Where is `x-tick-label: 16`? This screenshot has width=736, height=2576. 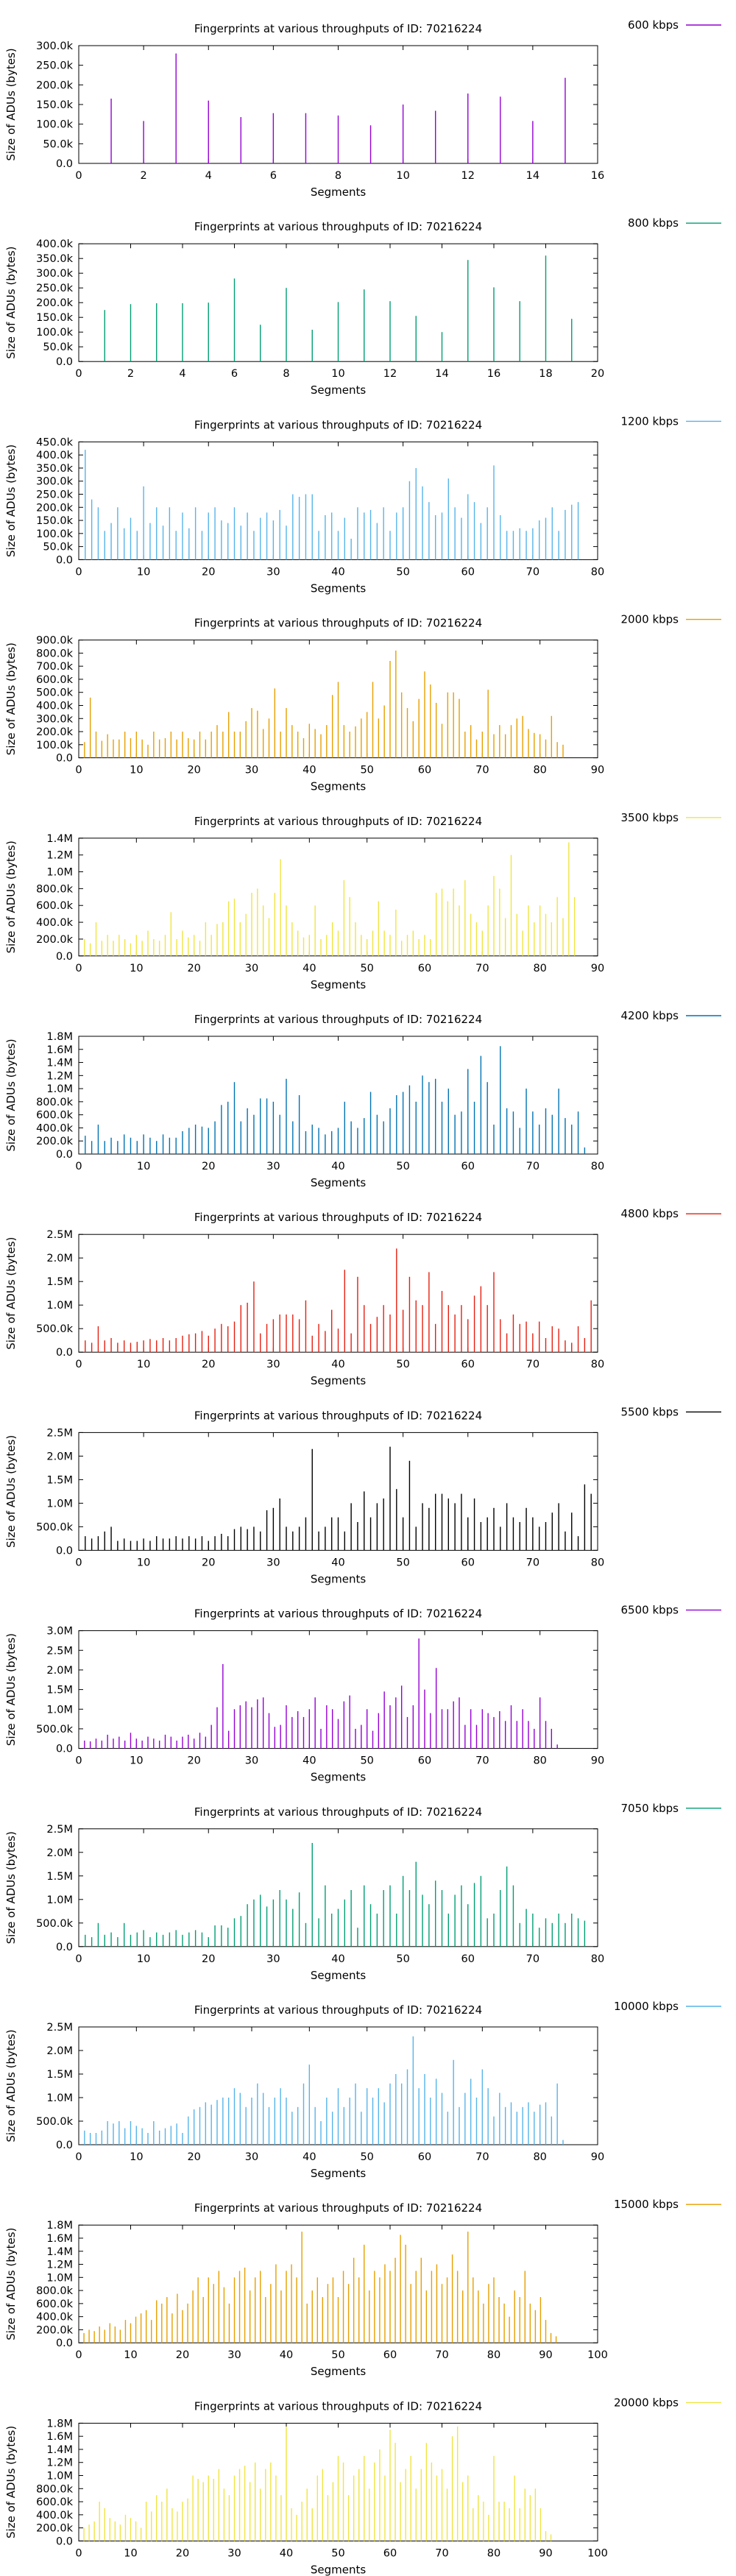
x-tick-label: 16 is located at coordinates (597, 176).